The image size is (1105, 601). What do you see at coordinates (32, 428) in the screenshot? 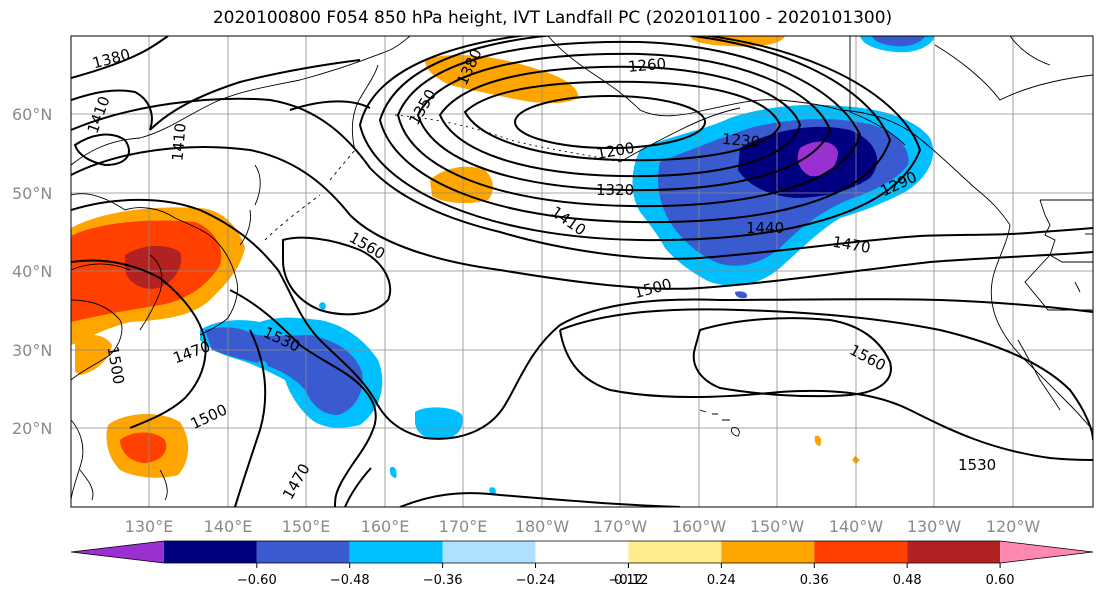
I see `lat-label: 20°N` at bounding box center [32, 428].